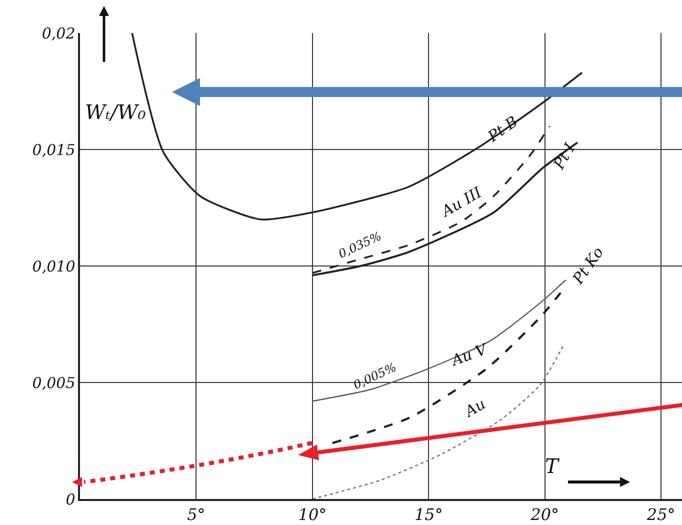  What do you see at coordinates (474, 408) in the screenshot?
I see `text: Au` at bounding box center [474, 408].